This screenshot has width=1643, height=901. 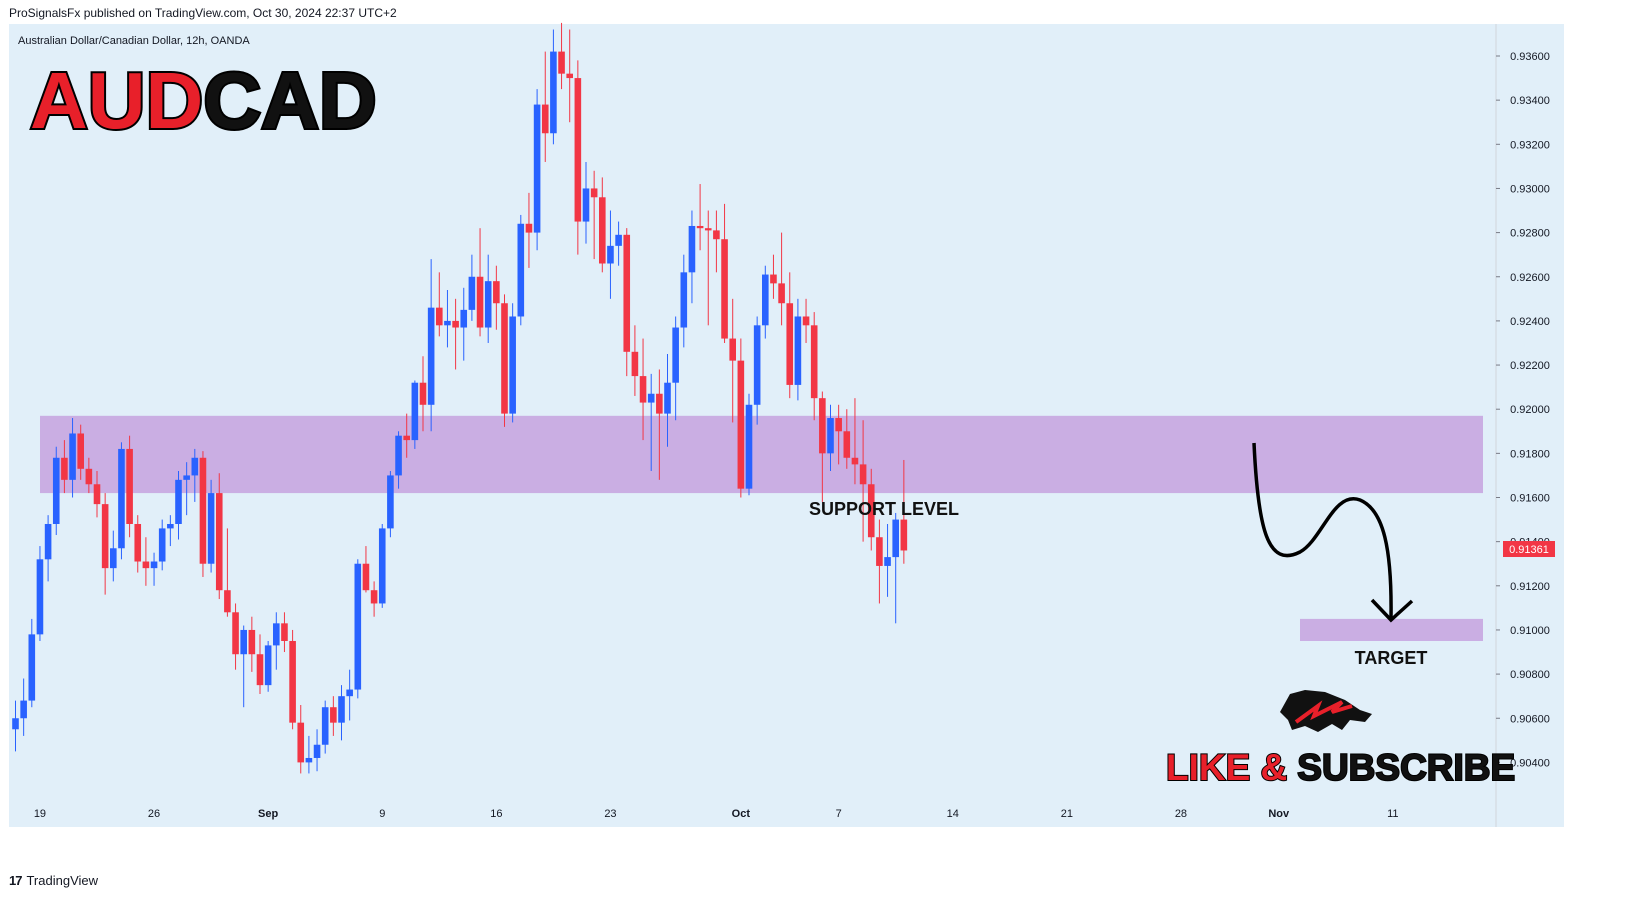 What do you see at coordinates (496, 814) in the screenshot?
I see `x-tick-label: 16` at bounding box center [496, 814].